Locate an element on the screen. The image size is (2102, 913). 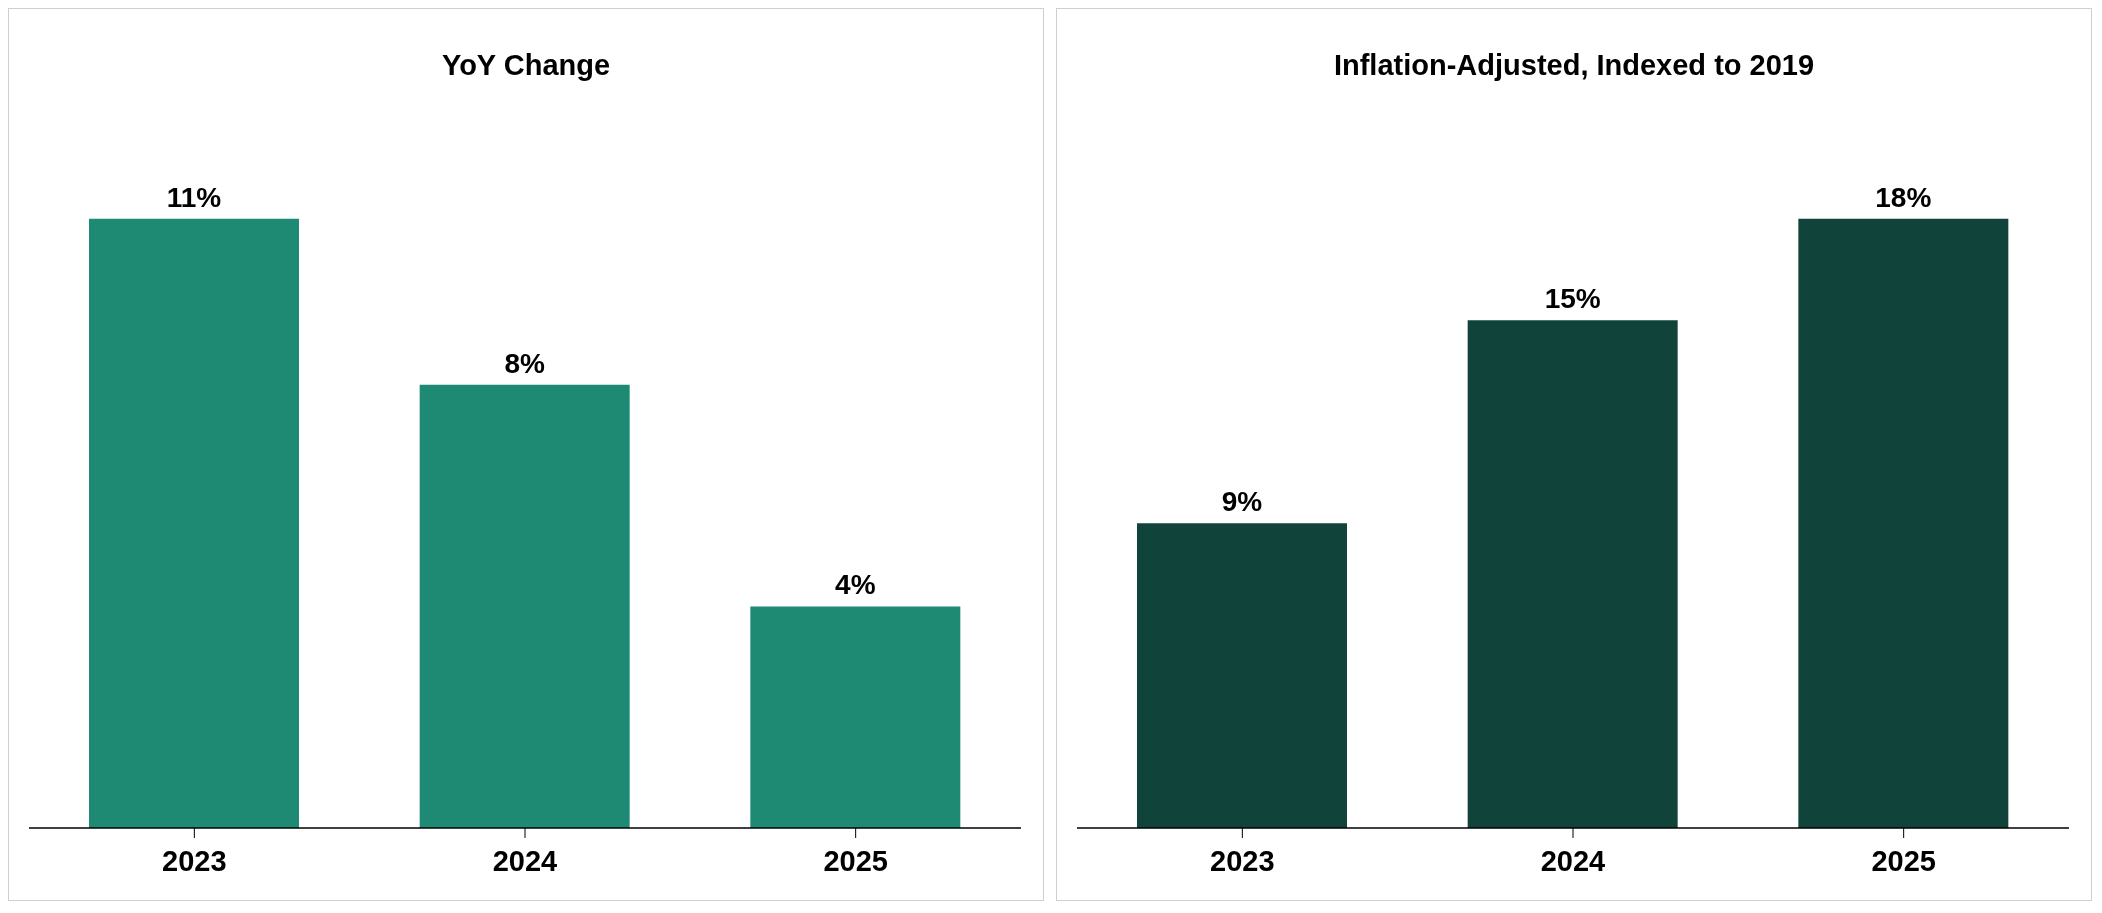
data-label: 9% is located at coordinates (1242, 502).